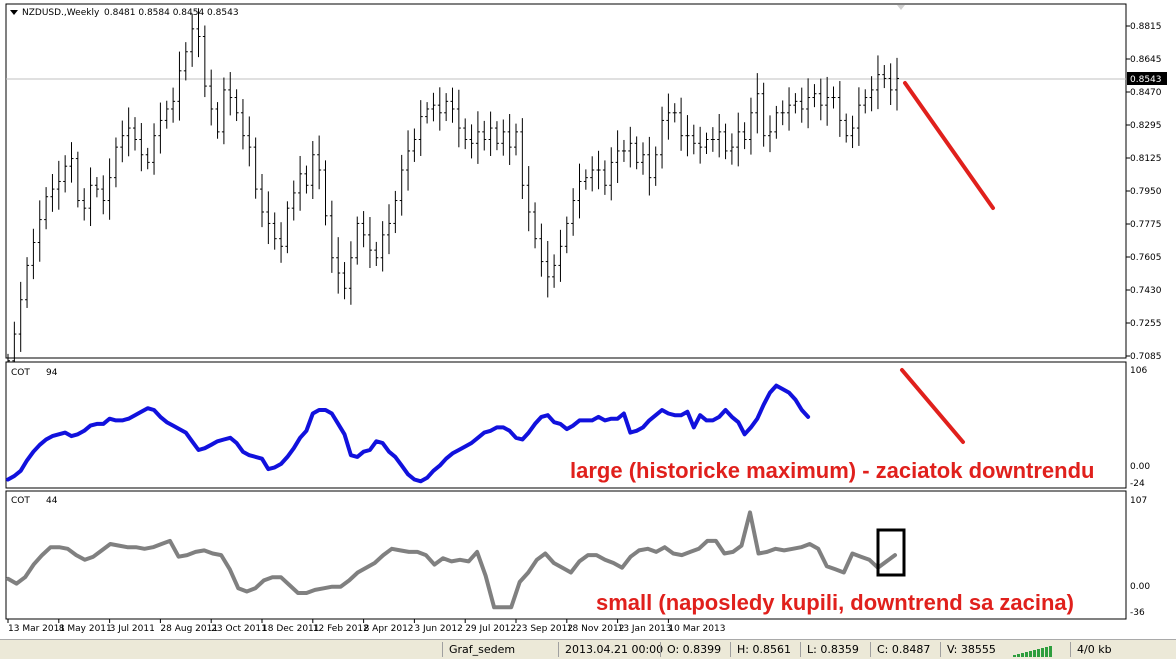 This screenshot has width=1176, height=663. I want to click on current-price-badge, so click(1147, 78).